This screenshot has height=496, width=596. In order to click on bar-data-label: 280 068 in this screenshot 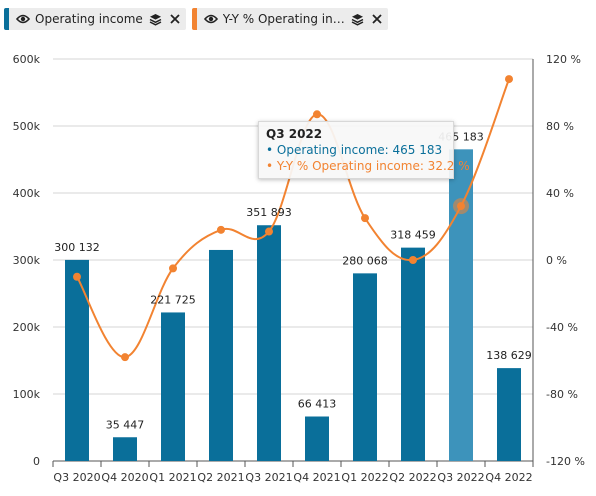, I will do `click(365, 260)`.